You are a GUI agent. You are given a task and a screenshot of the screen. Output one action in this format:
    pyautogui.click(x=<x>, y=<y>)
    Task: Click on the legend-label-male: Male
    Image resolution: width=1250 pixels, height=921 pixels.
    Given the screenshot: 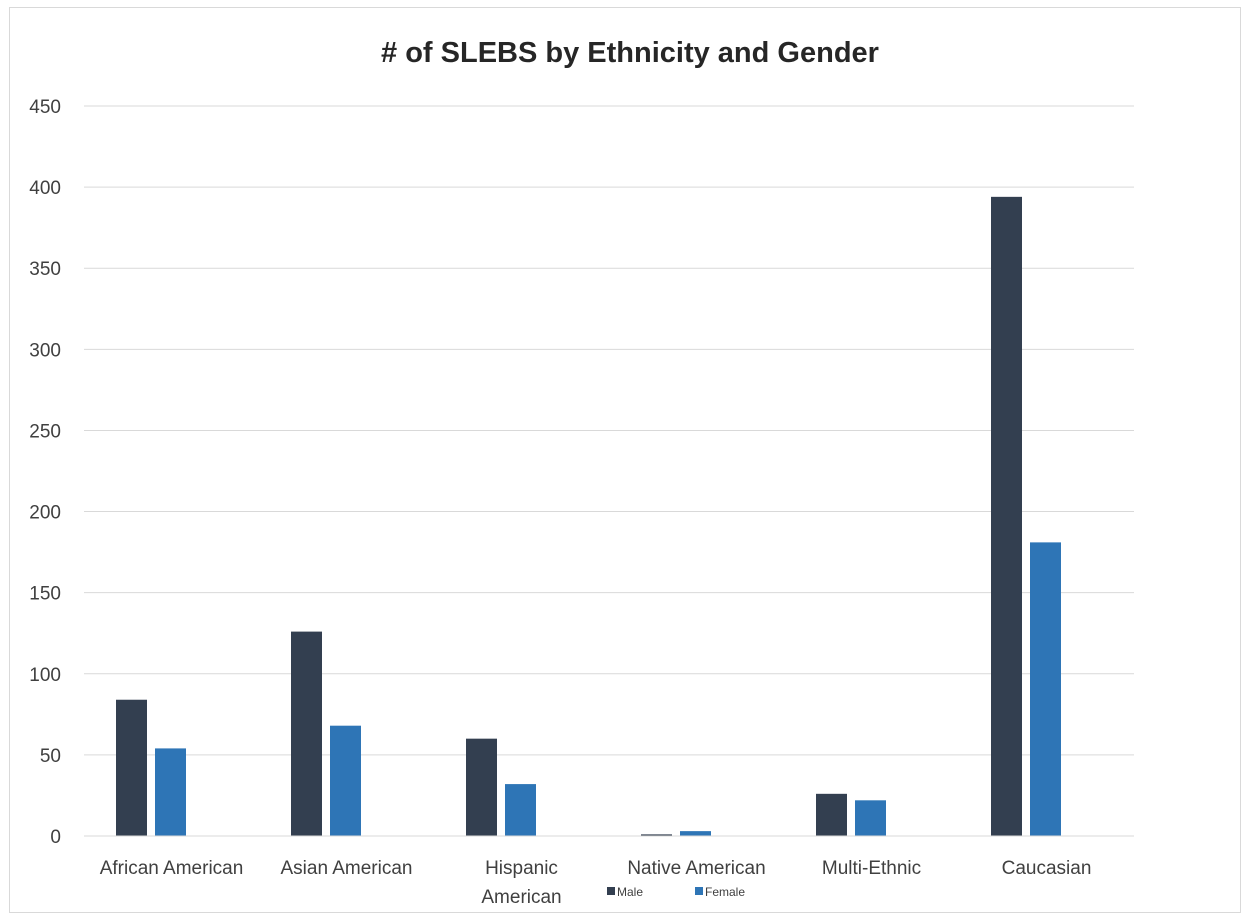 What is the action you would take?
    pyautogui.click(x=630, y=892)
    